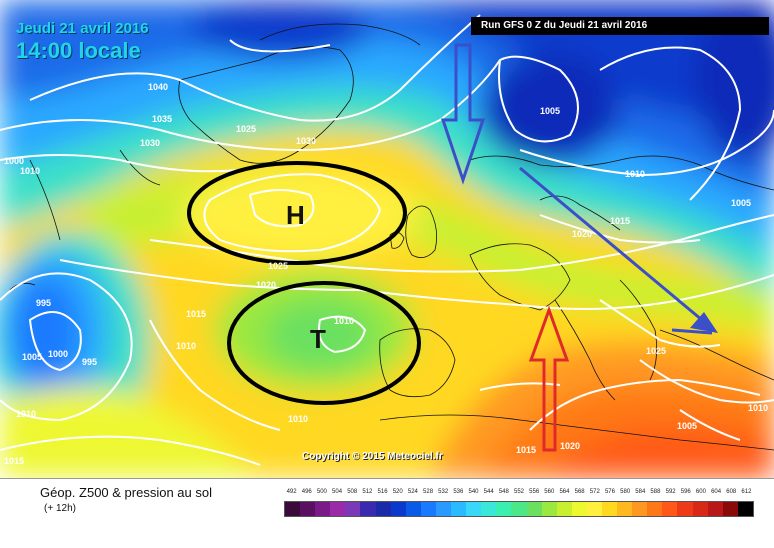 The height and width of the screenshot is (548, 774). What do you see at coordinates (337, 492) in the screenshot?
I see `scale-label: 504` at bounding box center [337, 492].